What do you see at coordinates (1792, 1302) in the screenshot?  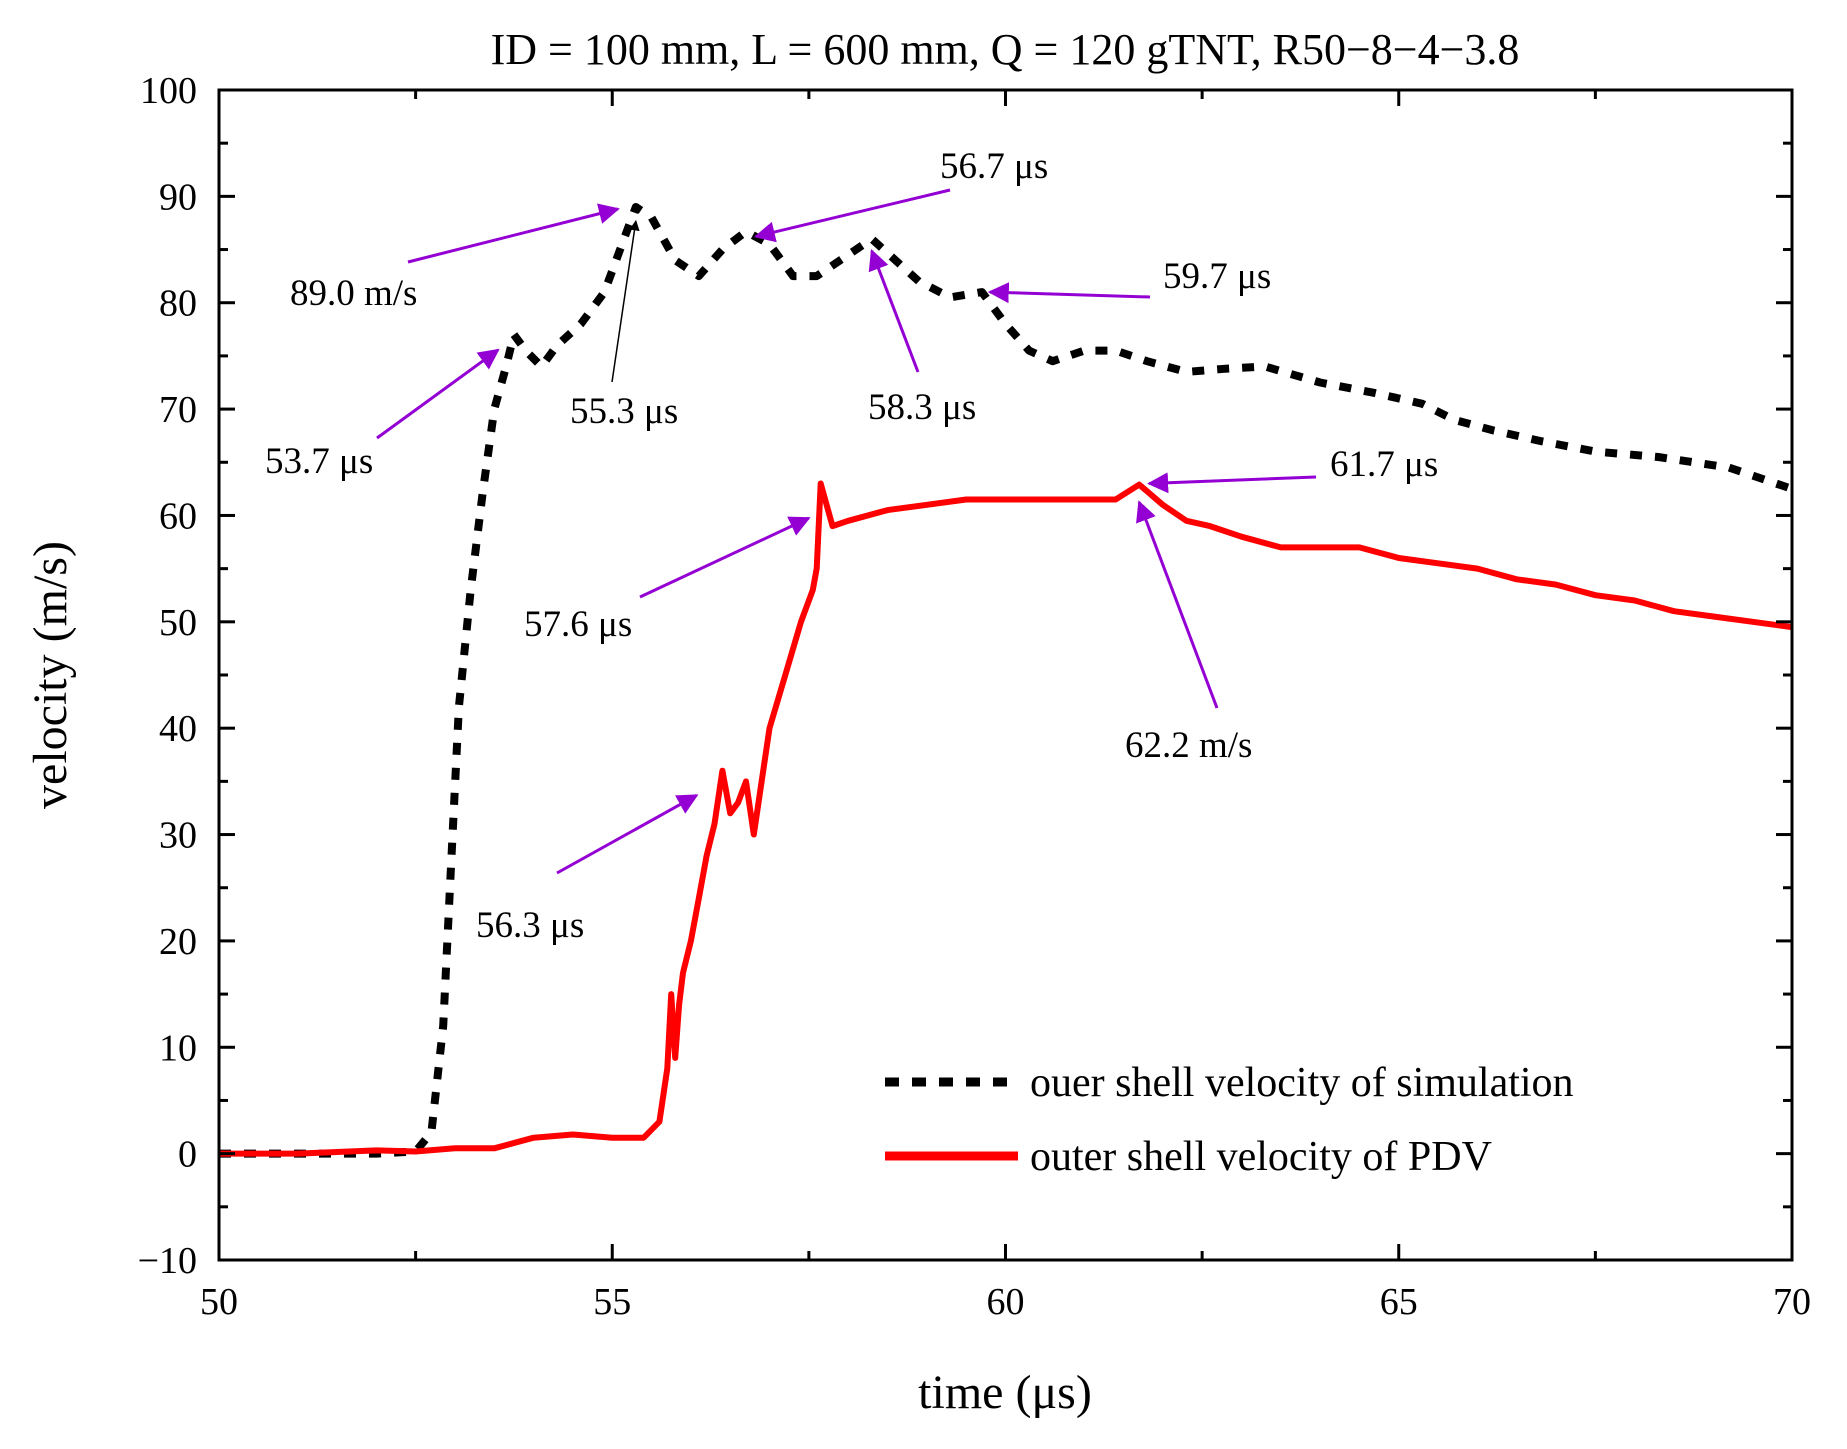 I see `x-tick-label: 70` at bounding box center [1792, 1302].